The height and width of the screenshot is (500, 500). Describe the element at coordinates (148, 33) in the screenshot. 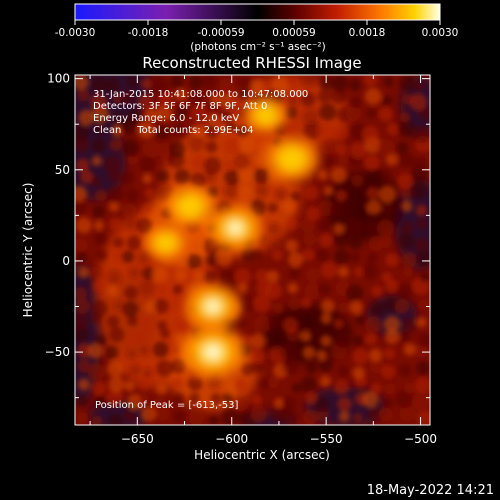

I see `colorbar-tick-label: -0.0018` at that location.